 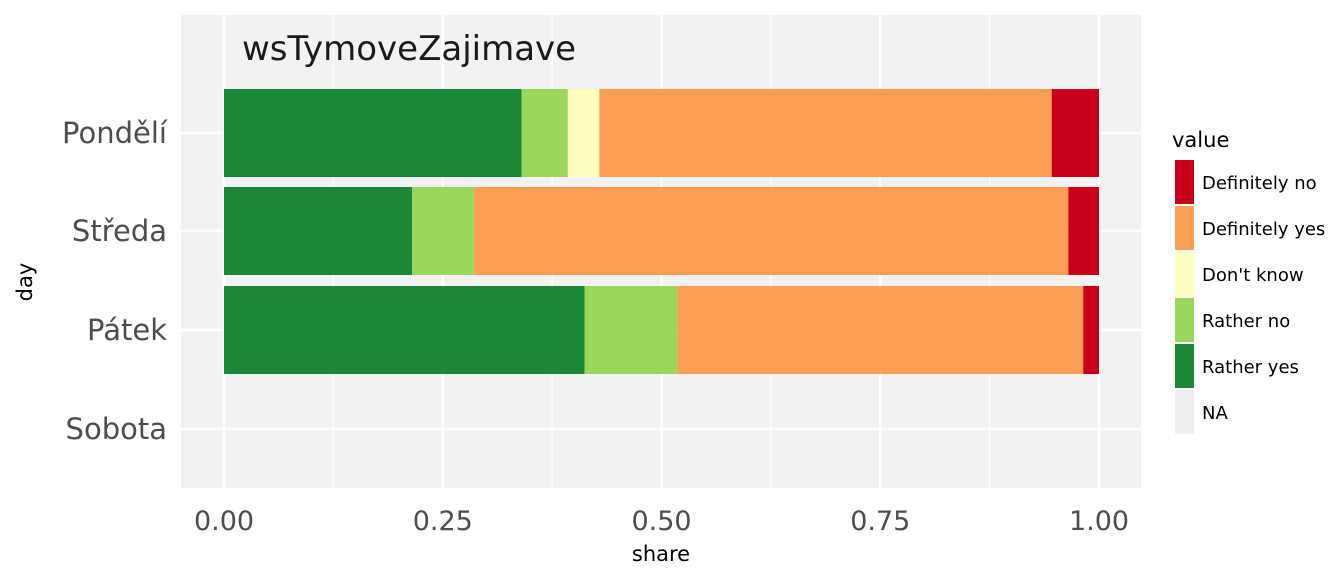 What do you see at coordinates (1263, 229) in the screenshot?
I see `legend-label: Definitely yes` at bounding box center [1263, 229].